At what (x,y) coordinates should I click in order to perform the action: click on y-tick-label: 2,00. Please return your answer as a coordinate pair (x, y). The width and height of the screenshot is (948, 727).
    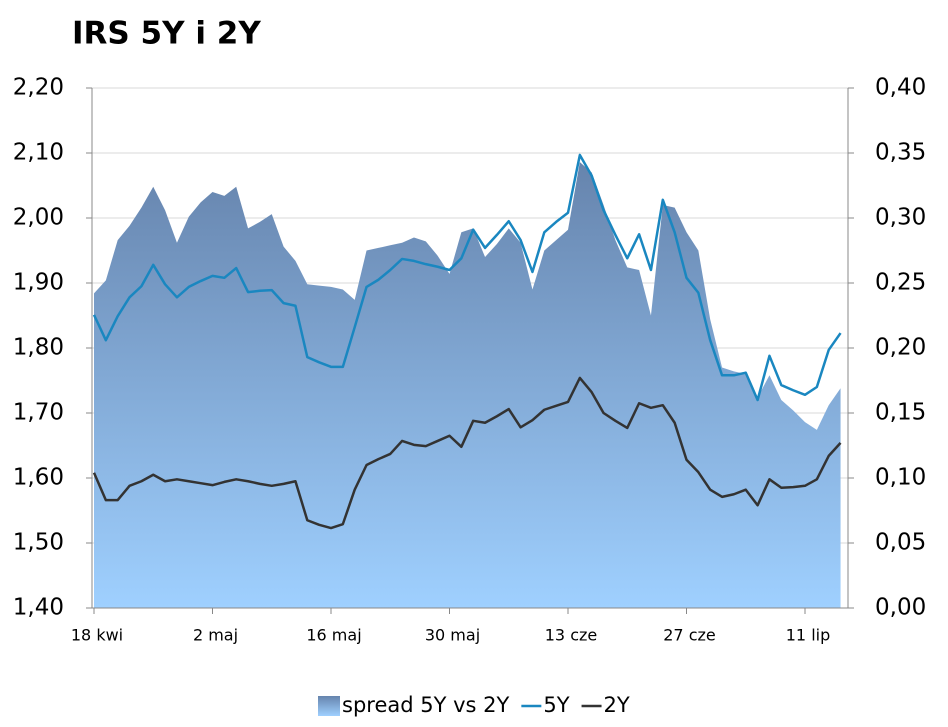
    Looking at the image, I should click on (38, 218).